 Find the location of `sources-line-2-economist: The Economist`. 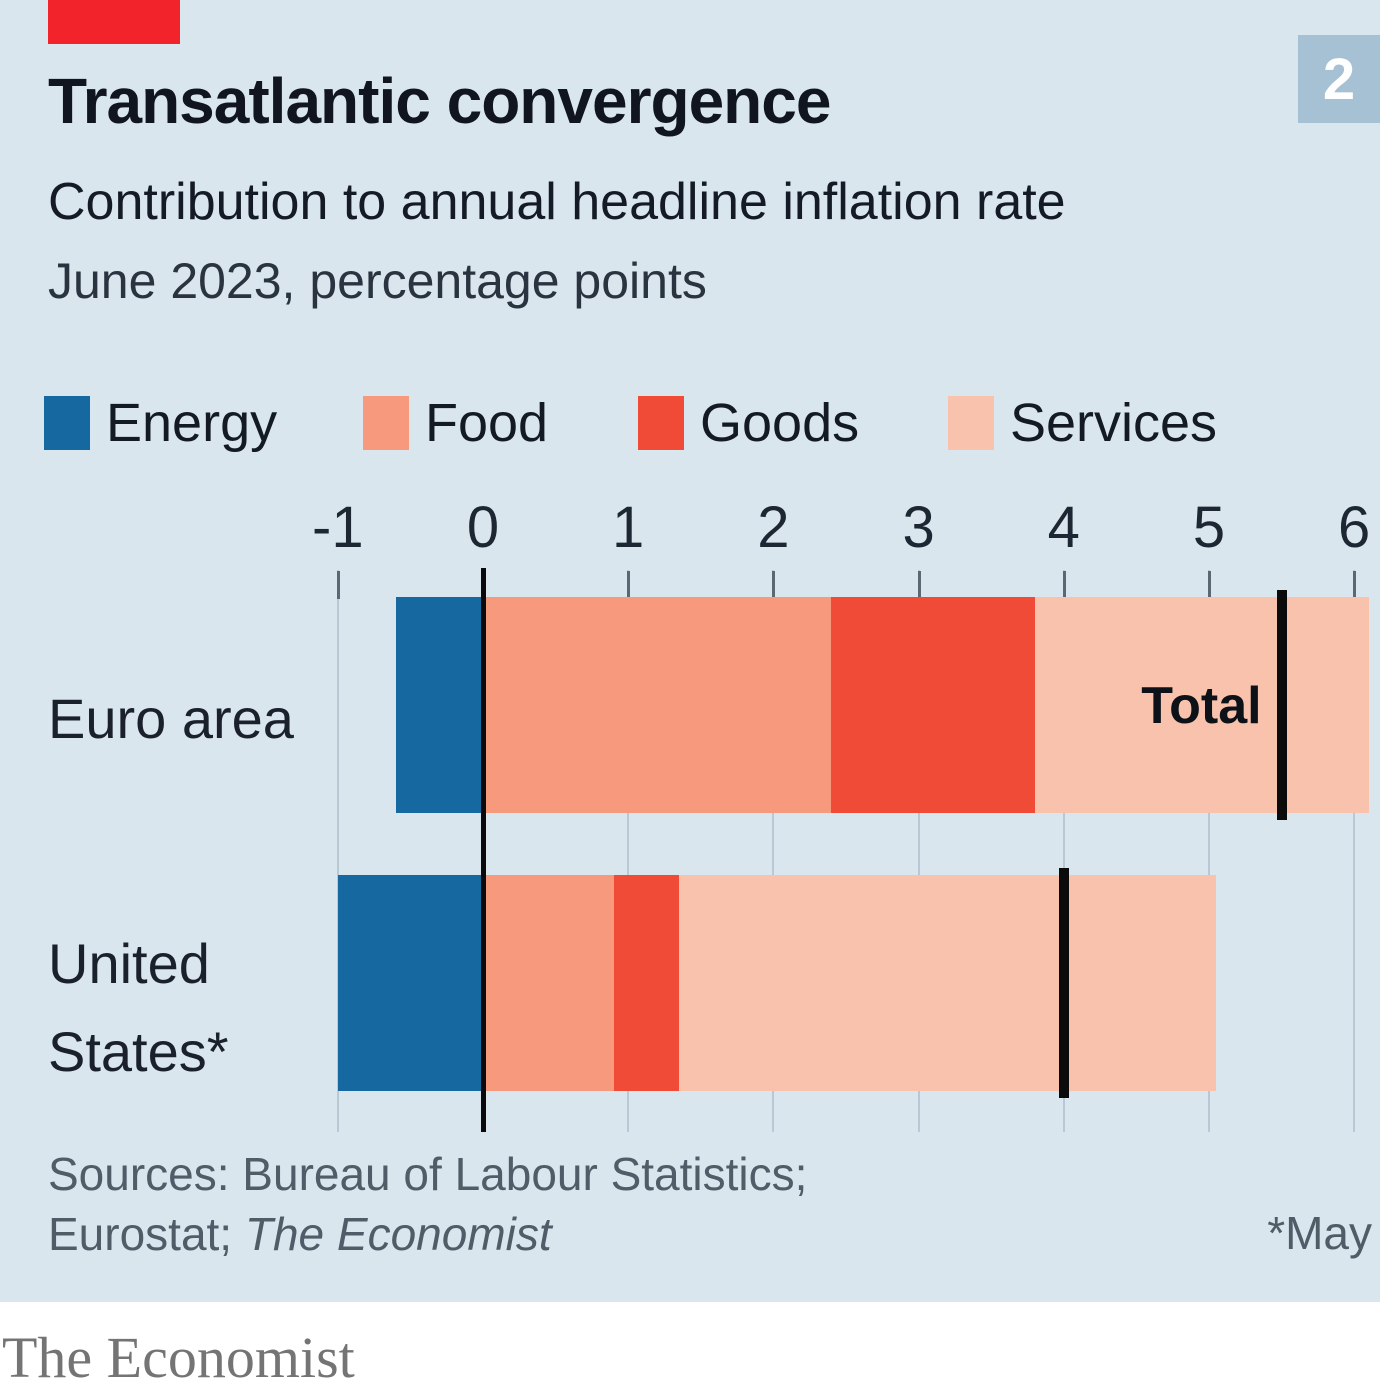

sources-line-2-economist: The Economist is located at coordinates (398, 1234).